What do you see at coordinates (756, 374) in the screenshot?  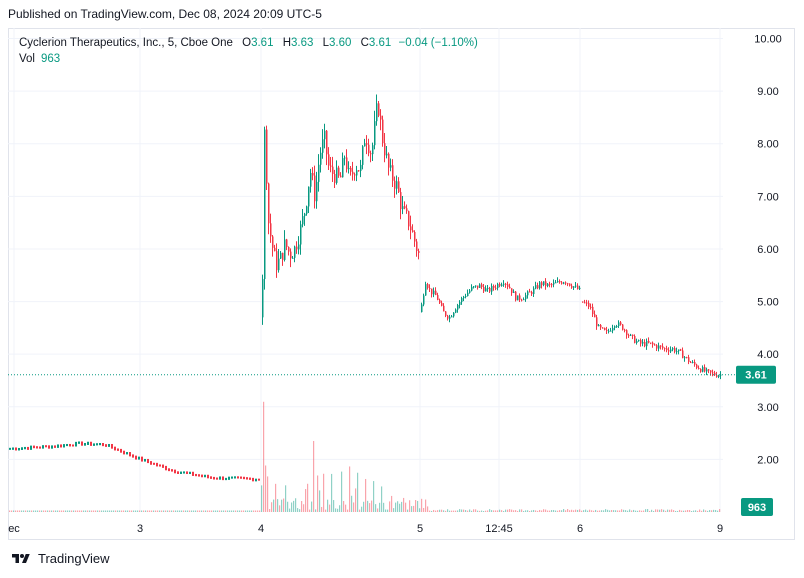 I see `last-price-badge: 3.61` at bounding box center [756, 374].